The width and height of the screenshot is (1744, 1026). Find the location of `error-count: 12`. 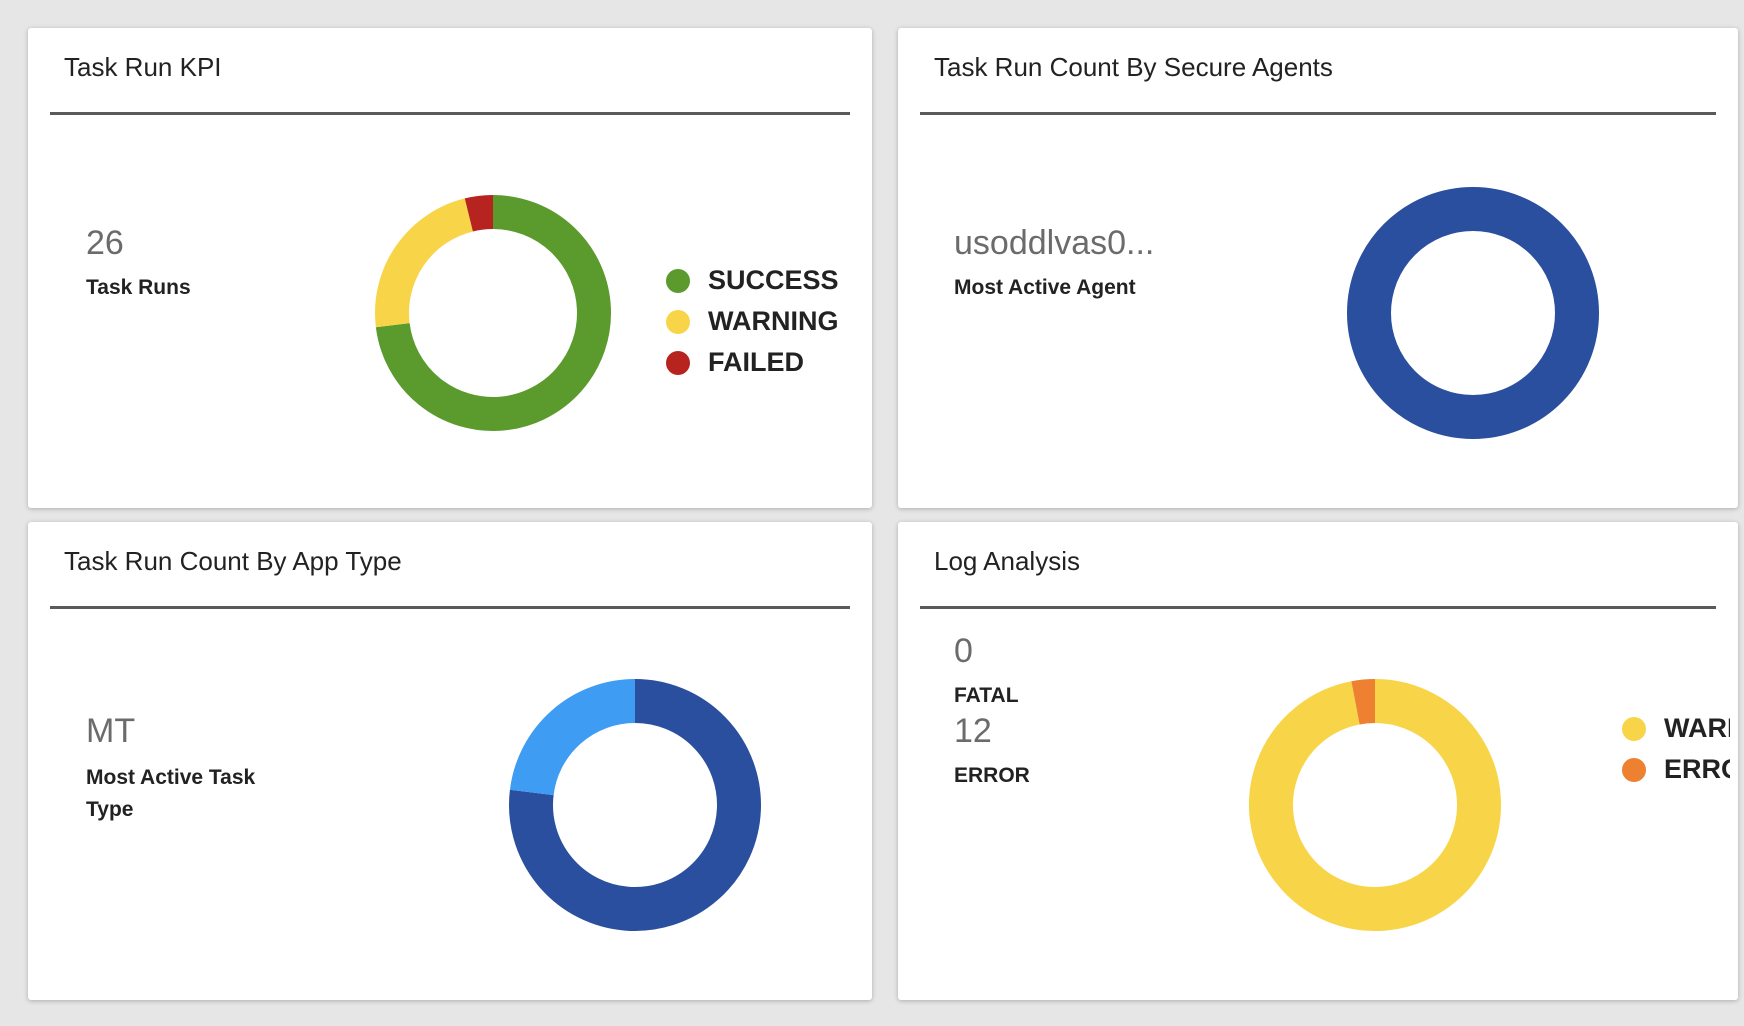

error-count: 12 is located at coordinates (973, 731).